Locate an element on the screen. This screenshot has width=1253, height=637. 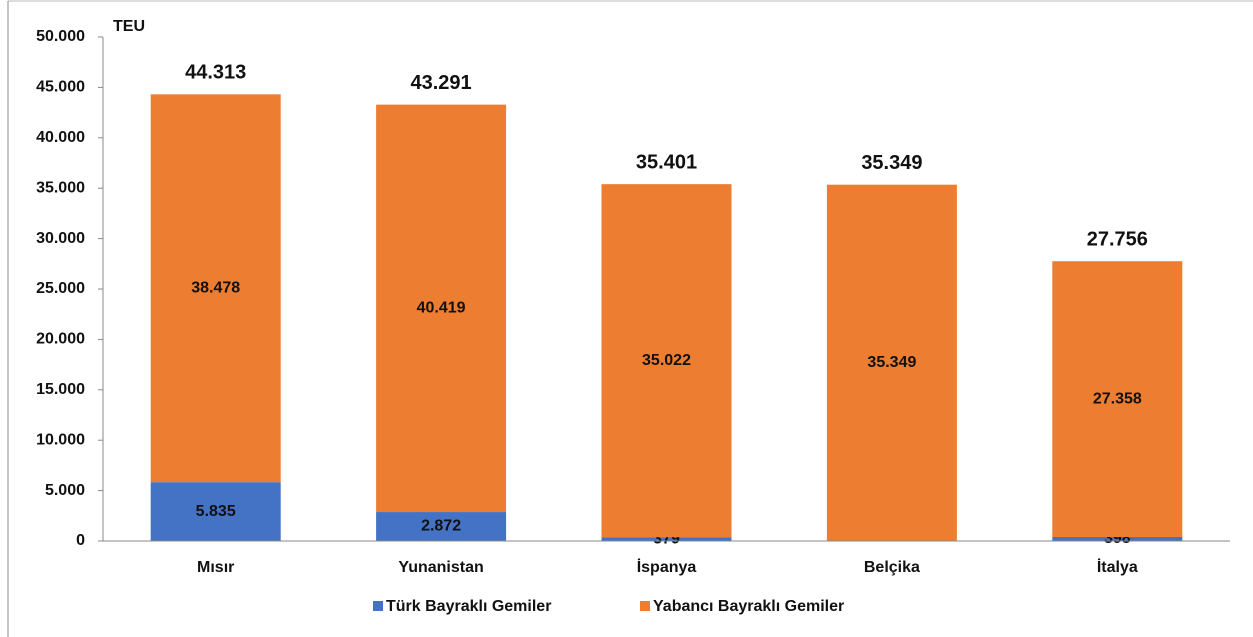
y-axis-label: TEU is located at coordinates (129, 26).